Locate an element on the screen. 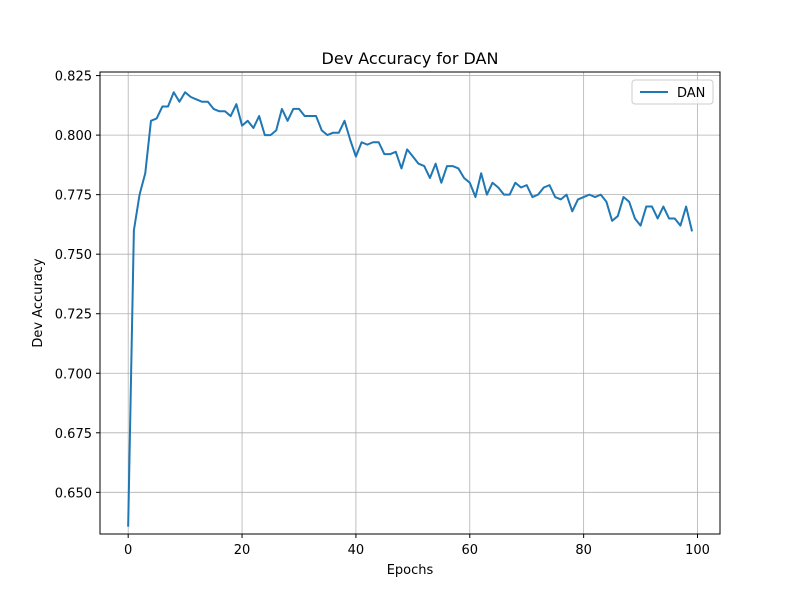 This screenshot has height=600, width=800. y-tick-label: 0.750 is located at coordinates (73, 255).